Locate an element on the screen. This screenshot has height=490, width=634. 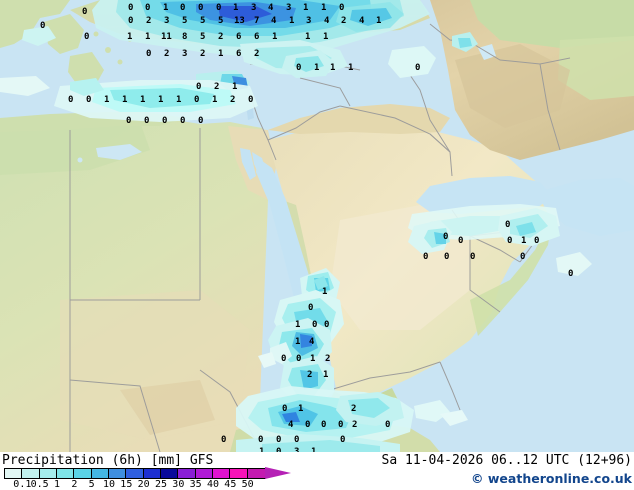
legend-tick-35: 35 is located at coordinates (195, 484).